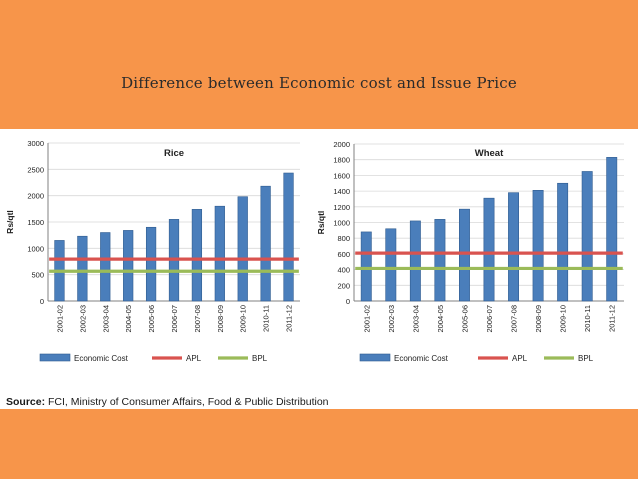 This screenshot has height=479, width=638. Describe the element at coordinates (26, 402) in the screenshot. I see `source-label: Source:` at that location.